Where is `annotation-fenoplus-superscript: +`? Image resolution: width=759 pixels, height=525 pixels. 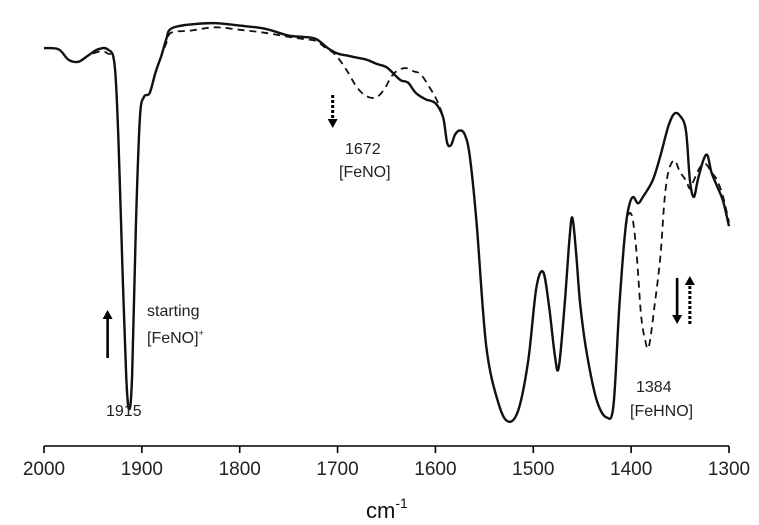
annotation-fenoplus-superscript: + is located at coordinates (201, 333).